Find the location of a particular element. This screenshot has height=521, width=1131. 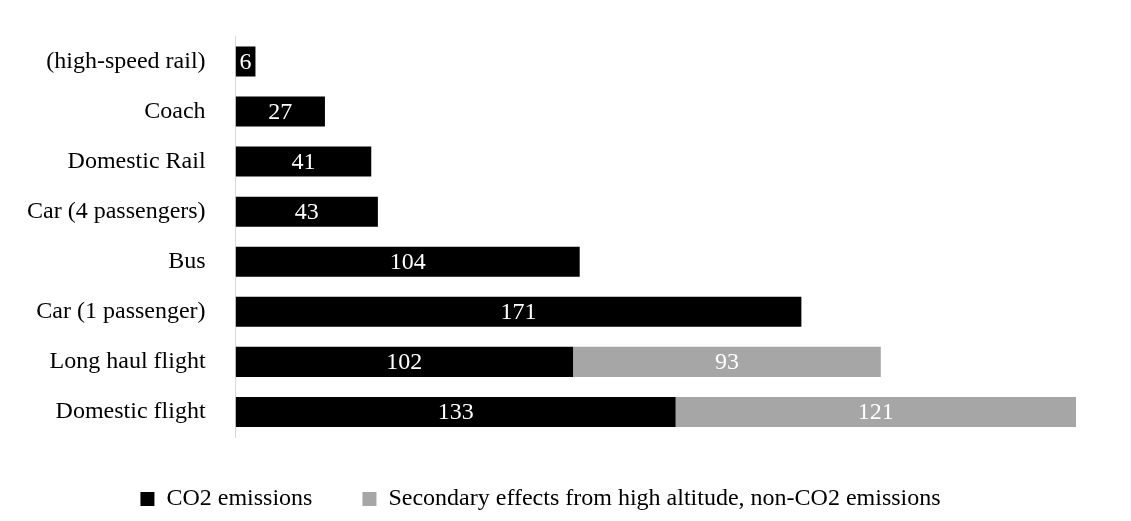

data-label: 171 is located at coordinates (518, 311).